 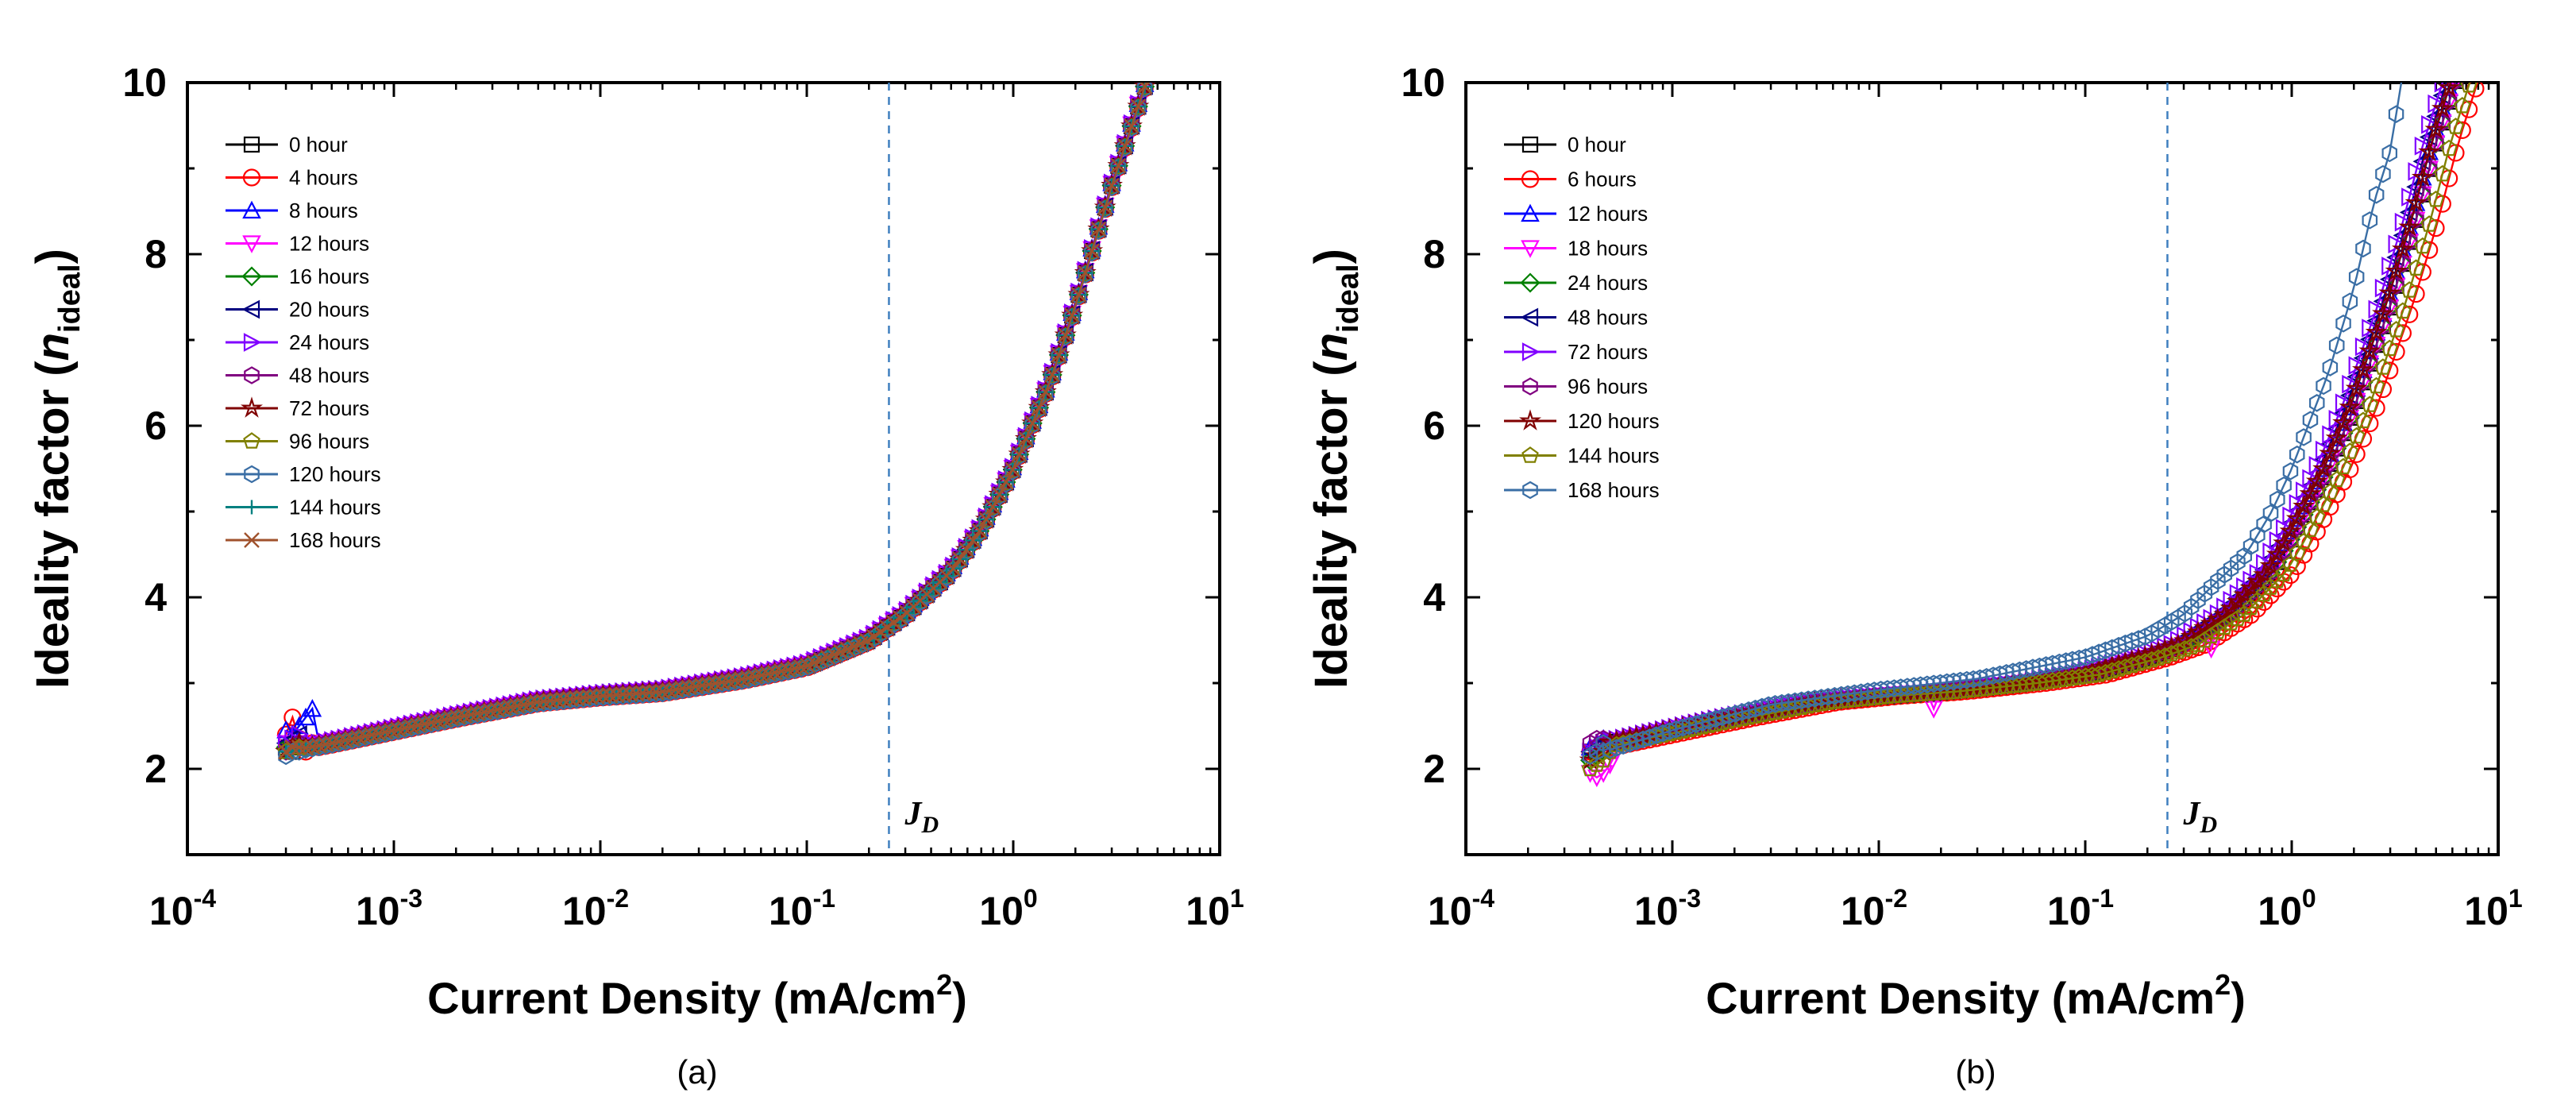 I want to click on x-tick-exponent: 0, so click(x=2309, y=898).